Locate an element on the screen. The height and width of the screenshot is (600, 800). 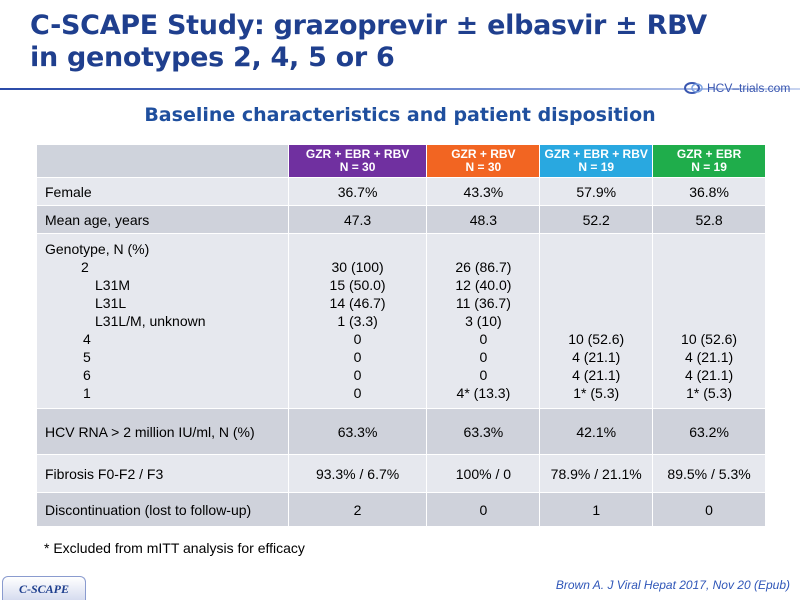
cell-value: 52.8 is located at coordinates (709, 219).